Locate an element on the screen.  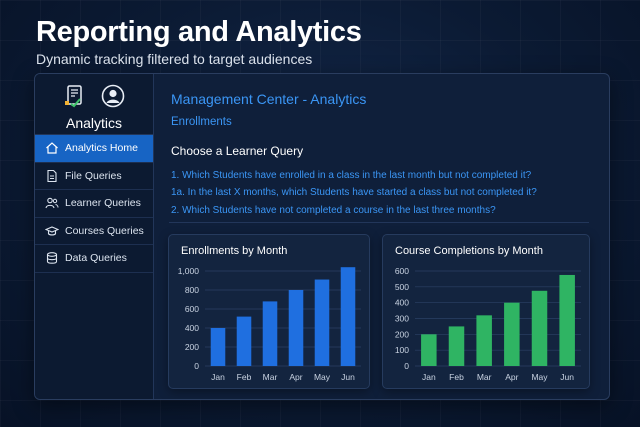
file-icon is located at coordinates (52, 176).